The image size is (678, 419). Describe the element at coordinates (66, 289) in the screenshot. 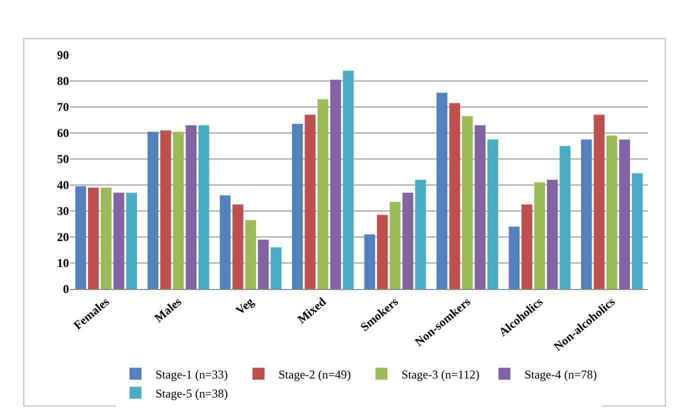

I see `y-tick-label: 0` at that location.